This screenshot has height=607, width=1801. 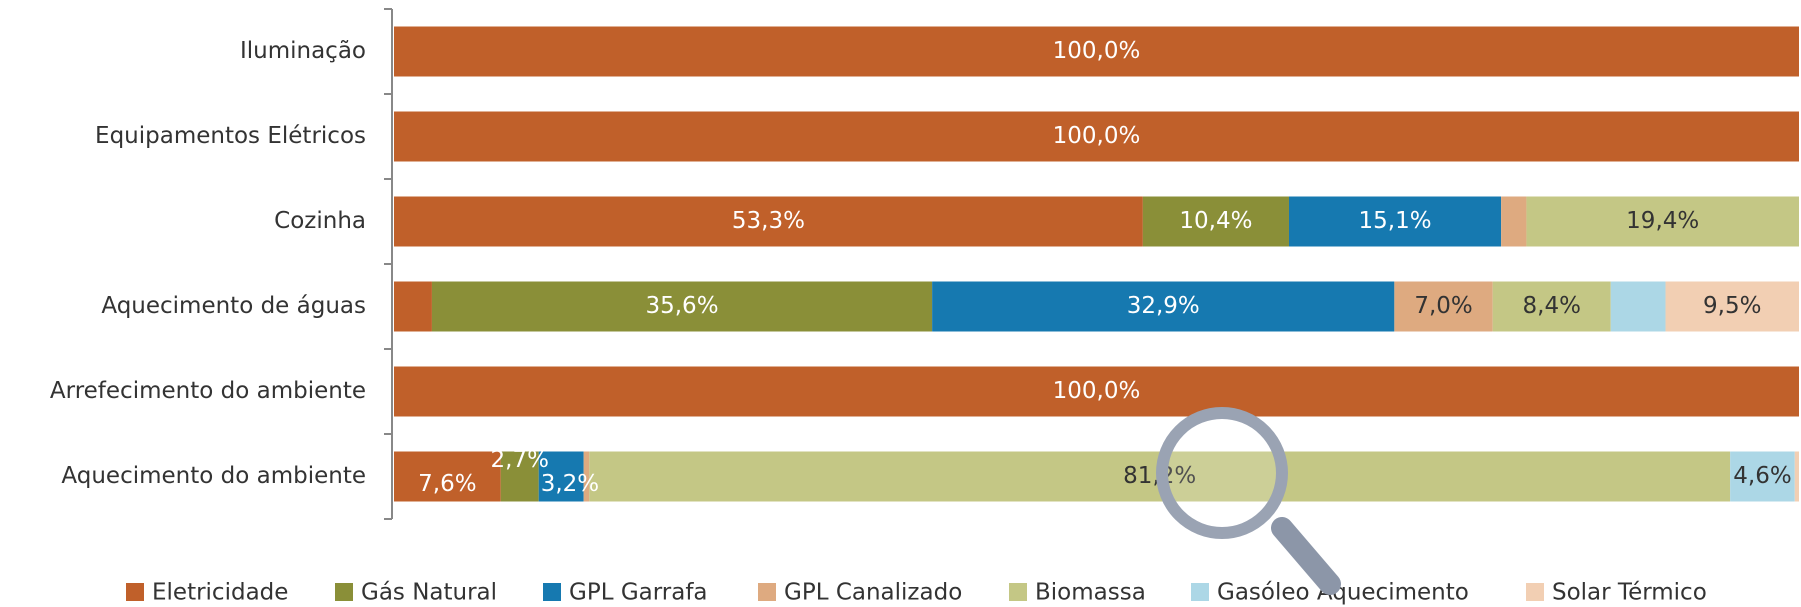 I want to click on legend-label: GPL Garrafa, so click(x=638, y=593).